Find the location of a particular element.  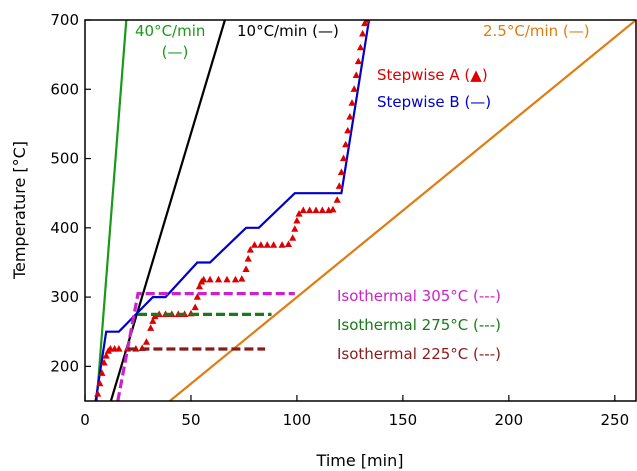

y-tick-label: 300 is located at coordinates (64, 297).